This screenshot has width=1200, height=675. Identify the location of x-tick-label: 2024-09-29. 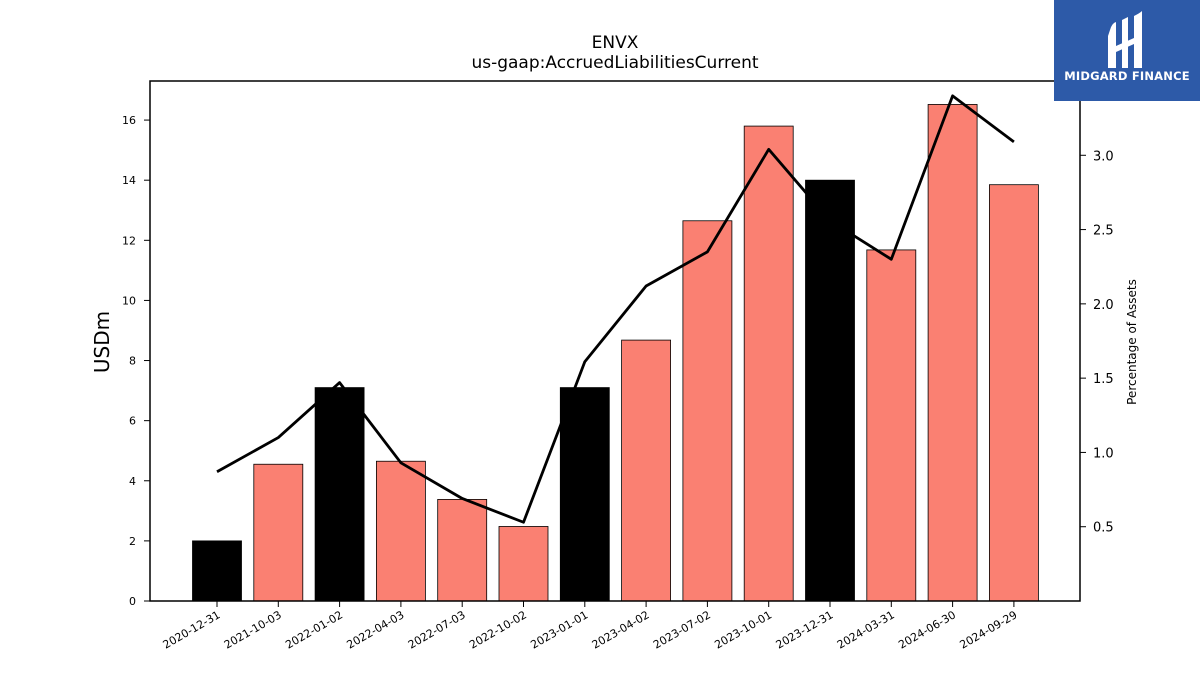
(989, 629).